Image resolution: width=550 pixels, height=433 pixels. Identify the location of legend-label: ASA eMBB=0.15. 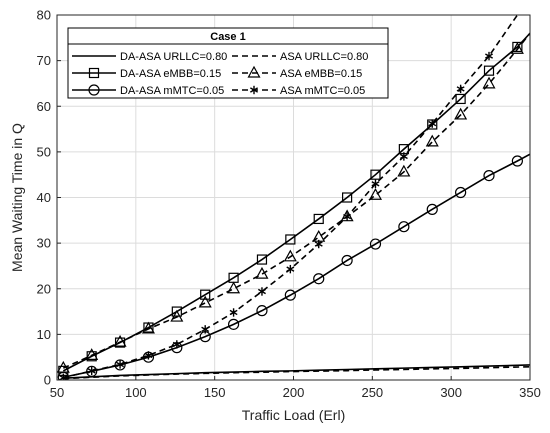
(321, 74).